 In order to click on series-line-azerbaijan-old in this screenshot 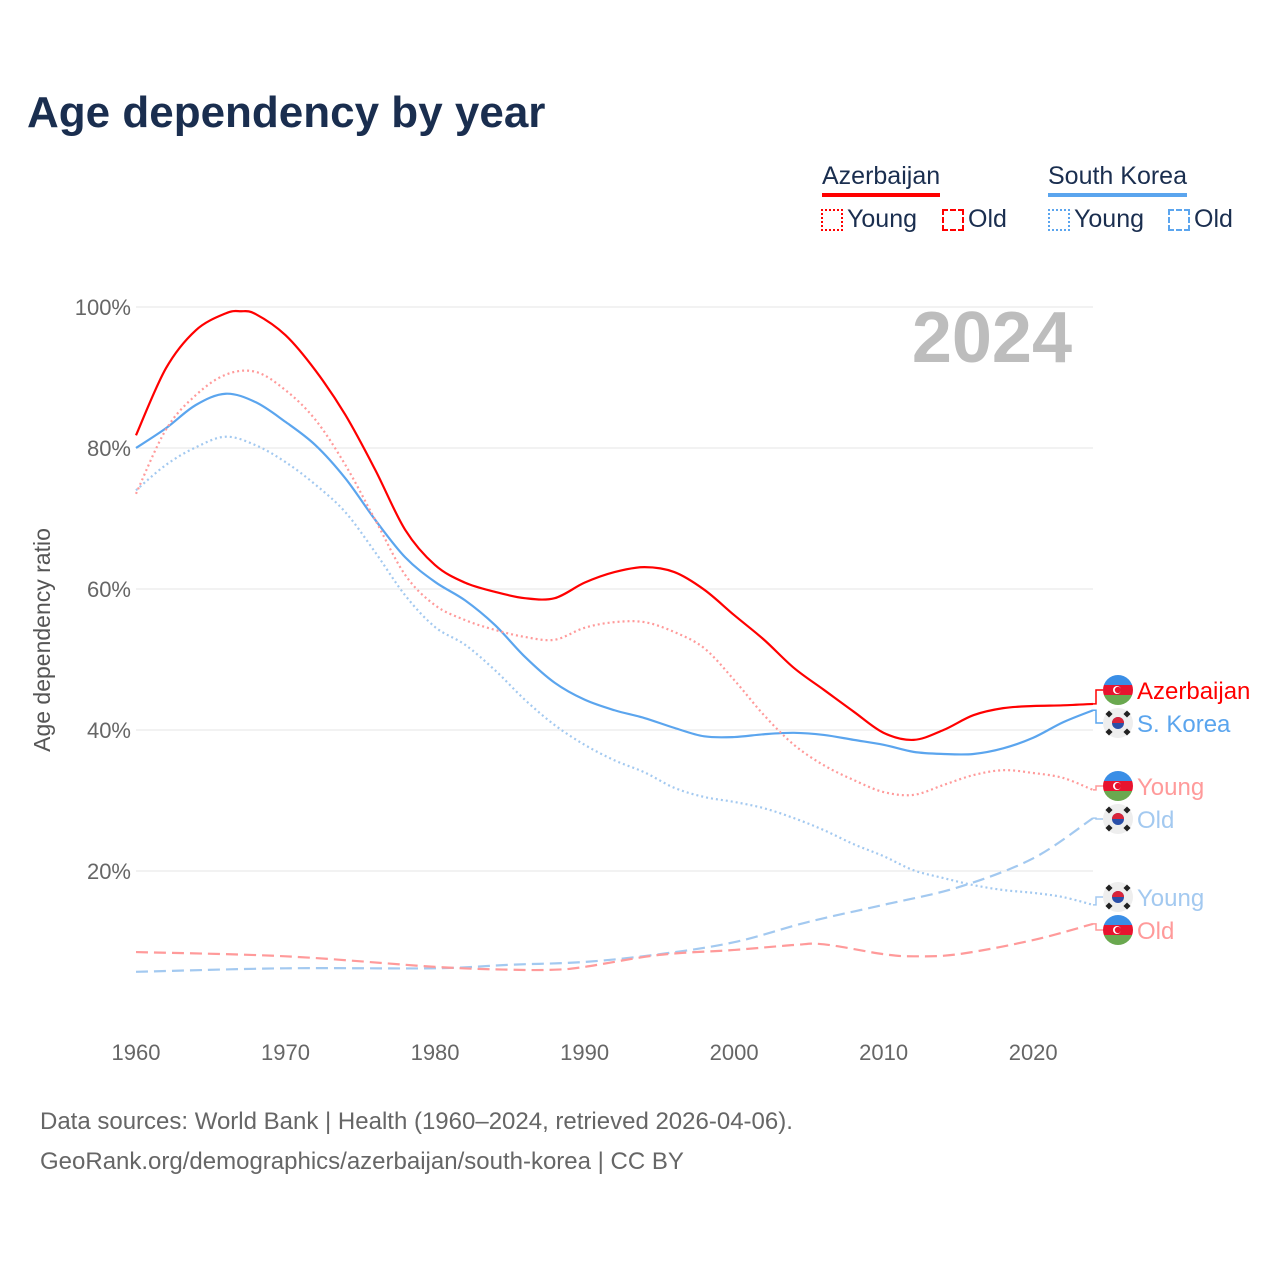, I will do `click(614, 947)`.